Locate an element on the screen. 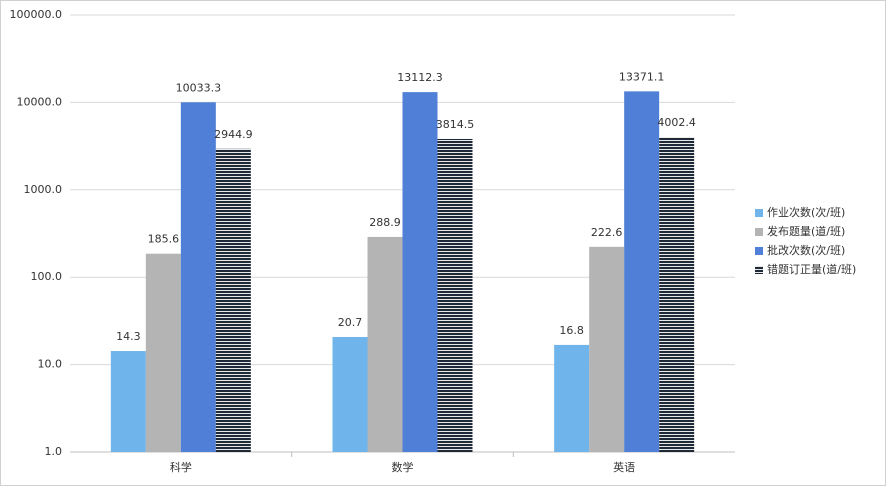 The height and width of the screenshot is (486, 886). legend-label: 发布题量(道/班) is located at coordinates (806, 231).